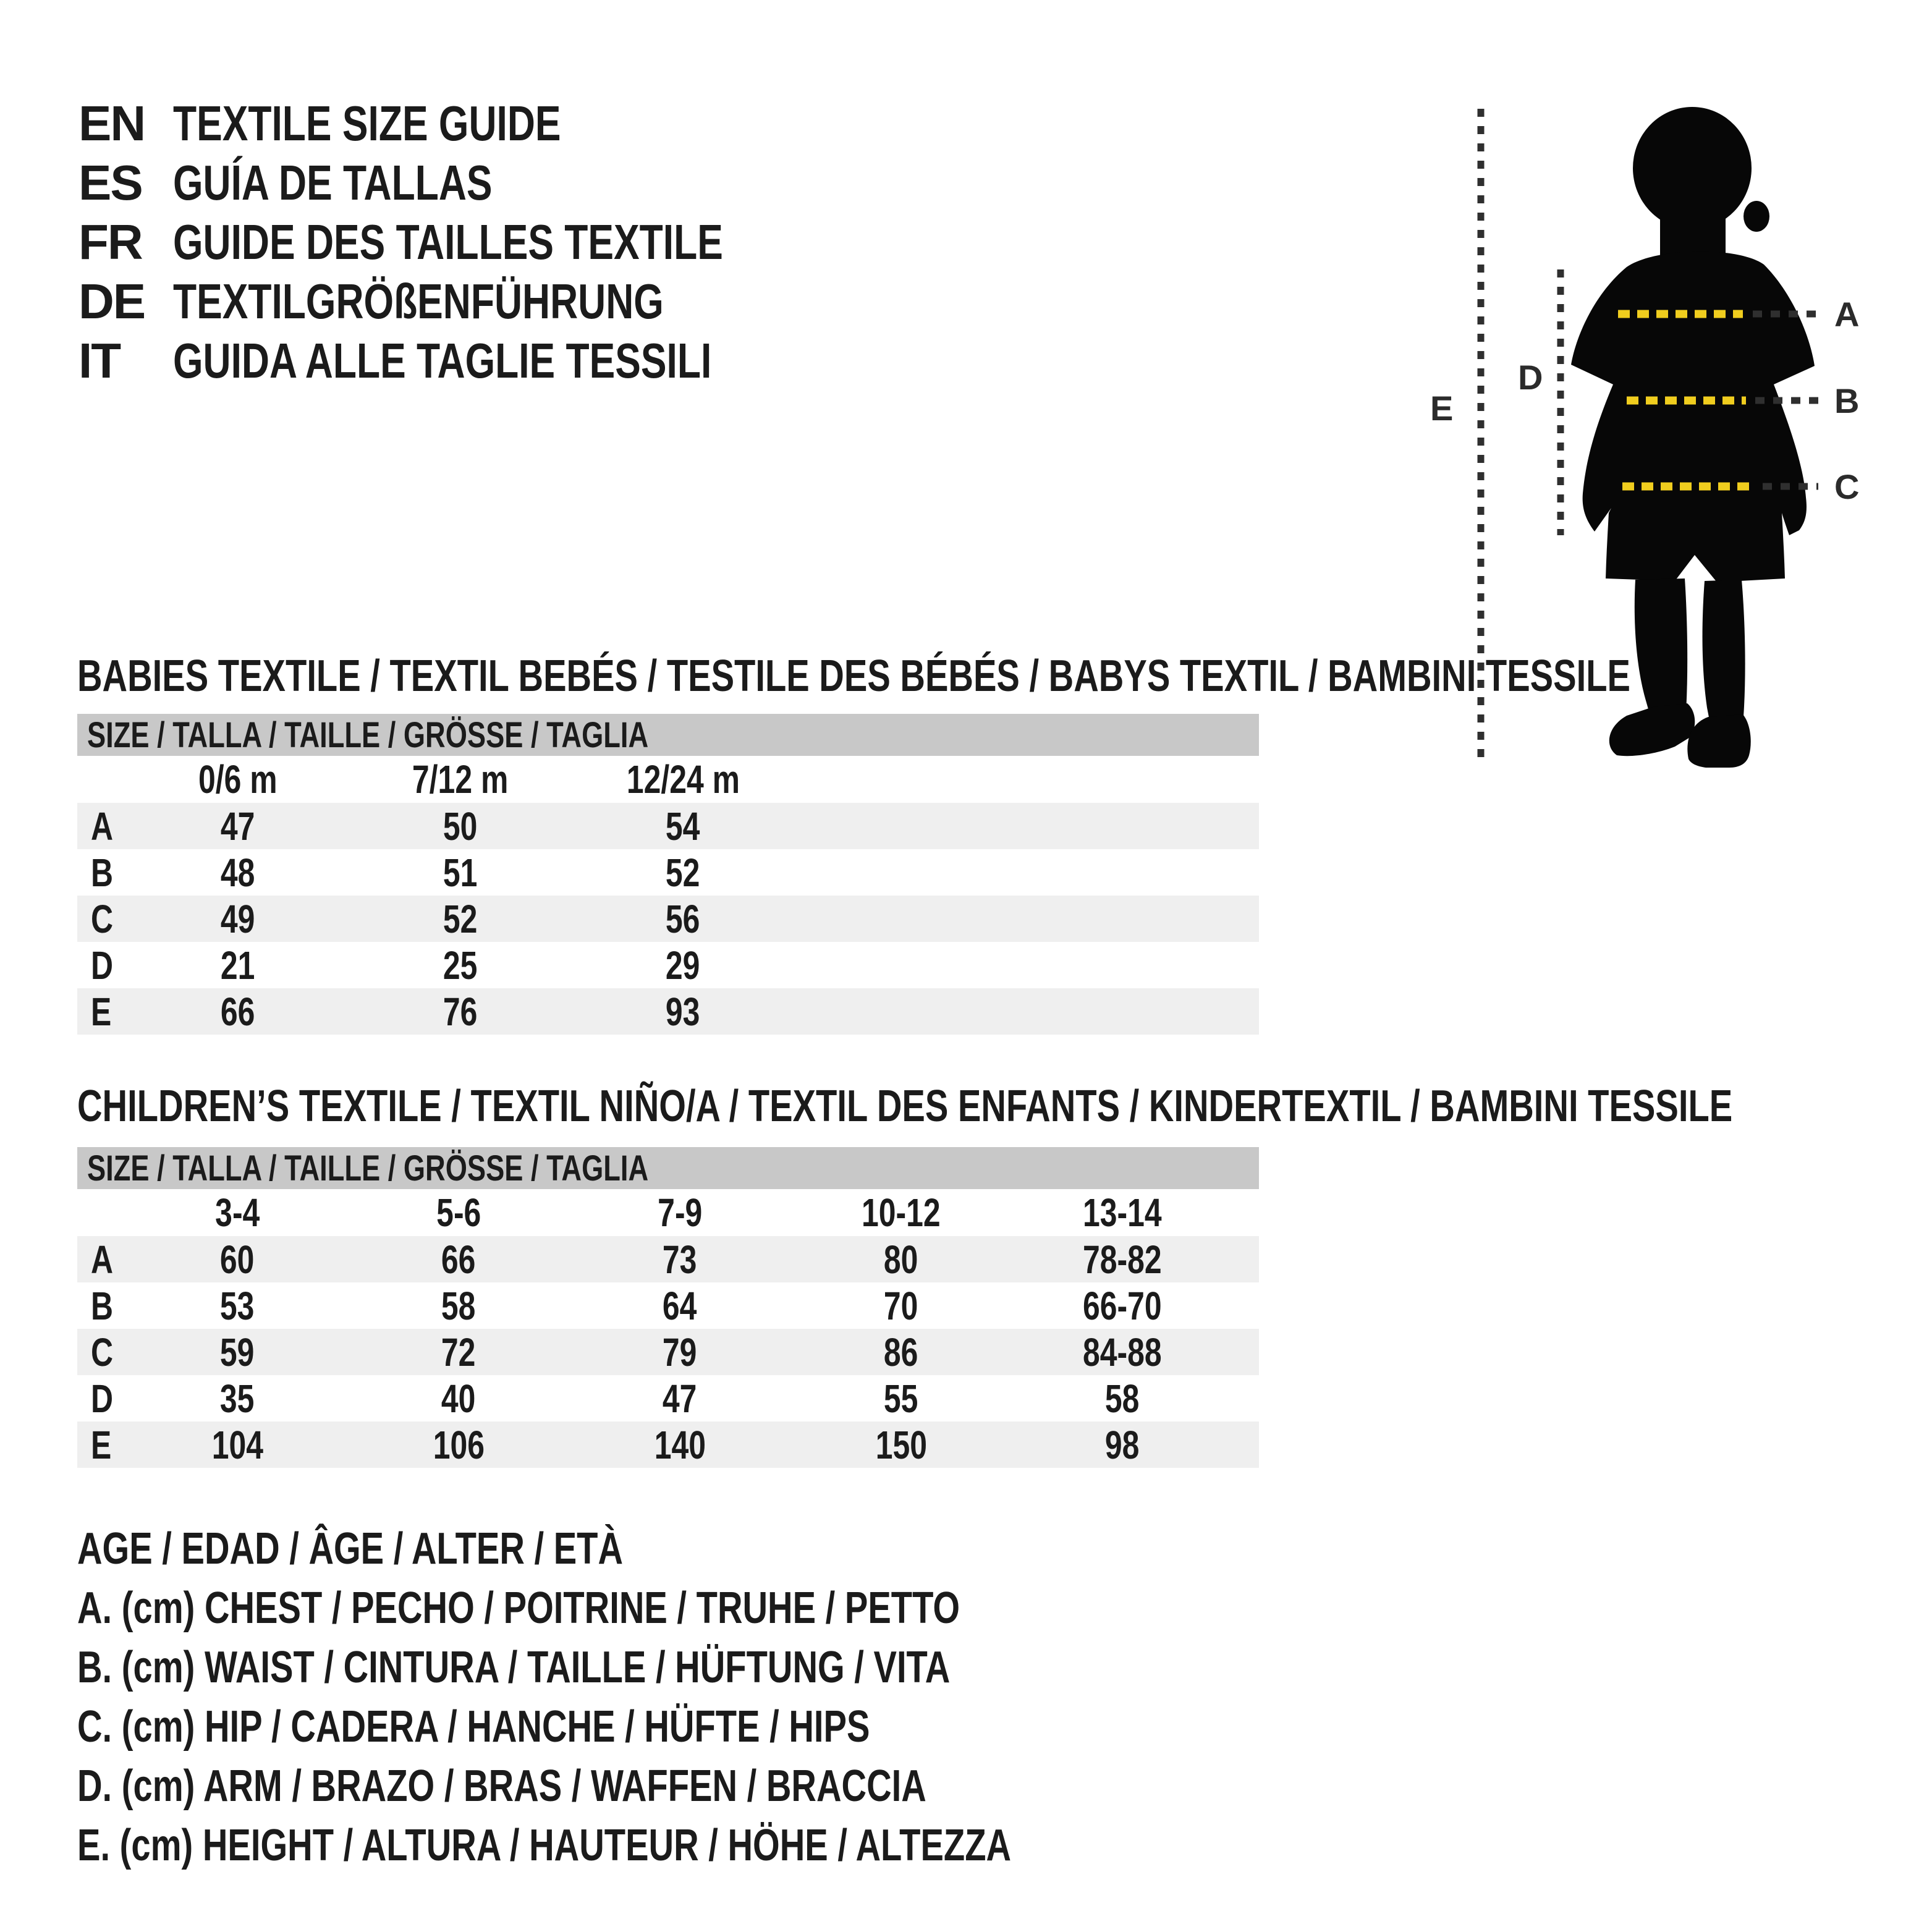 Image resolution: width=1932 pixels, height=1932 pixels. What do you see at coordinates (901, 1398) in the screenshot?
I see `cell-value: 55` at bounding box center [901, 1398].